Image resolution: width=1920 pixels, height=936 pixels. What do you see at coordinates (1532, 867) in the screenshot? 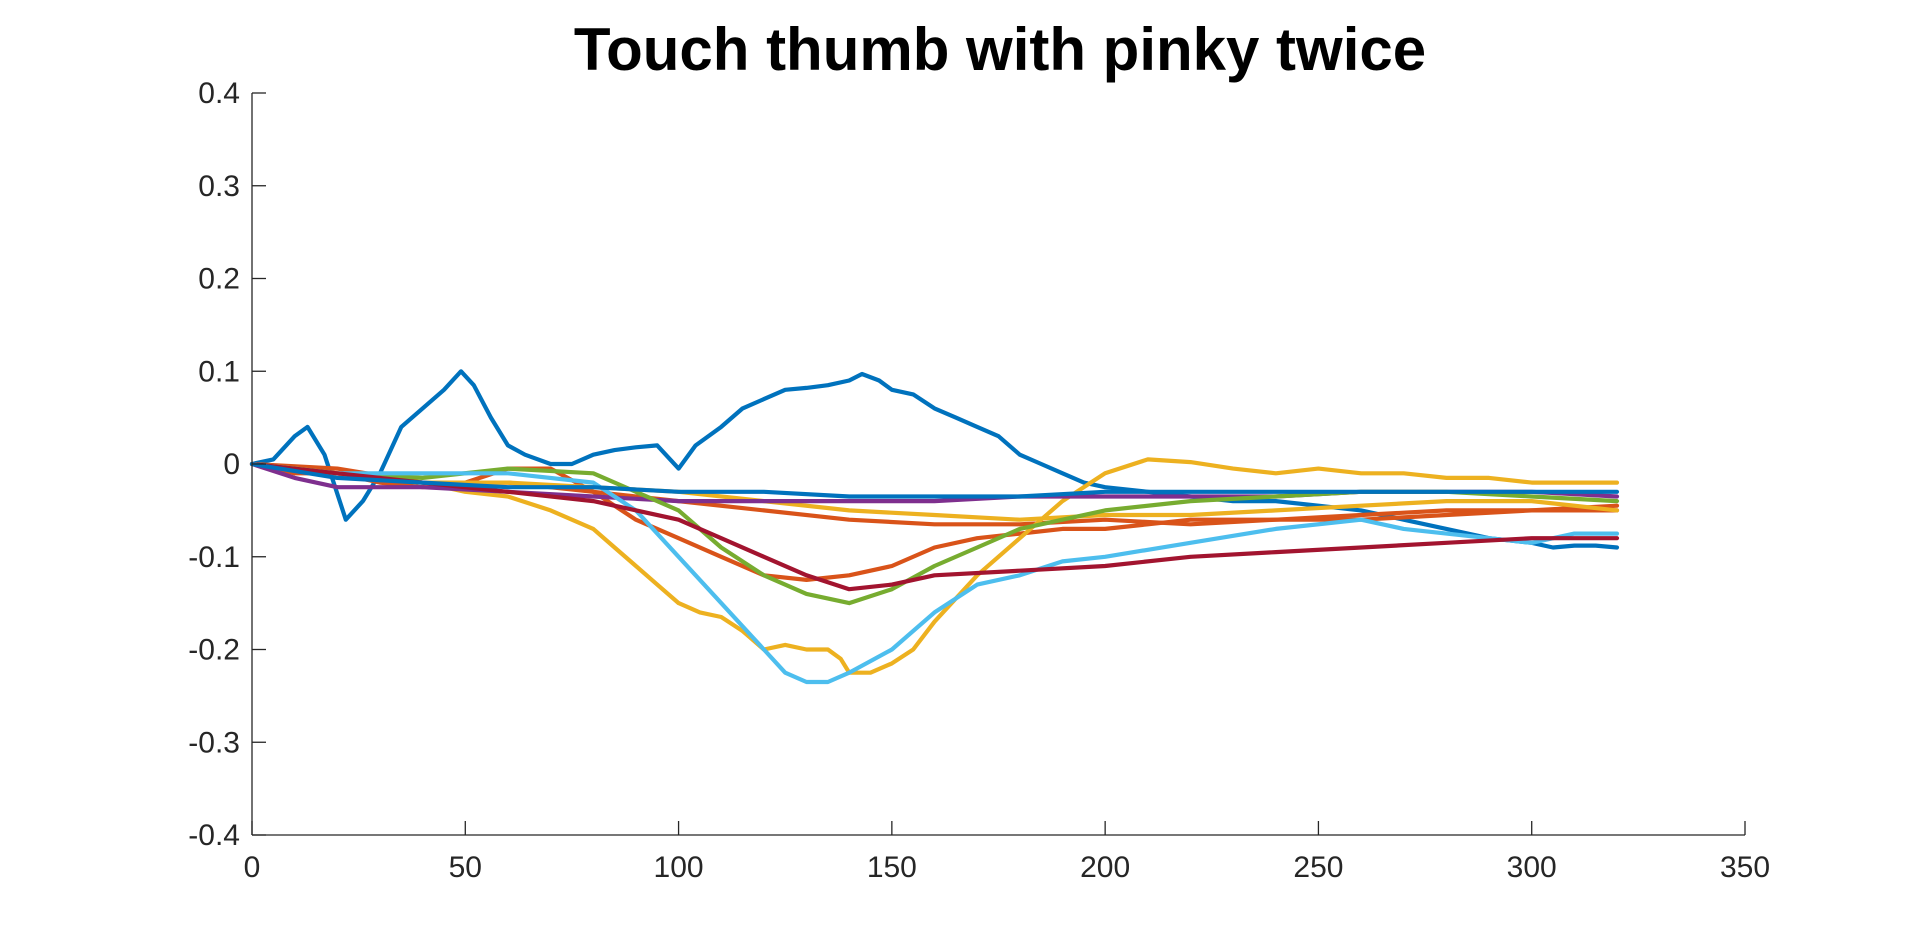
I see `x-tick-label: 300` at bounding box center [1532, 867].